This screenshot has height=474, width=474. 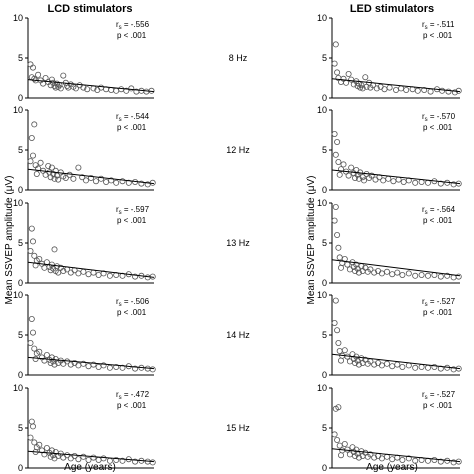 What do you see at coordinates (238, 58) in the screenshot?
I see `frequency-label: 8 Hz` at bounding box center [238, 58].